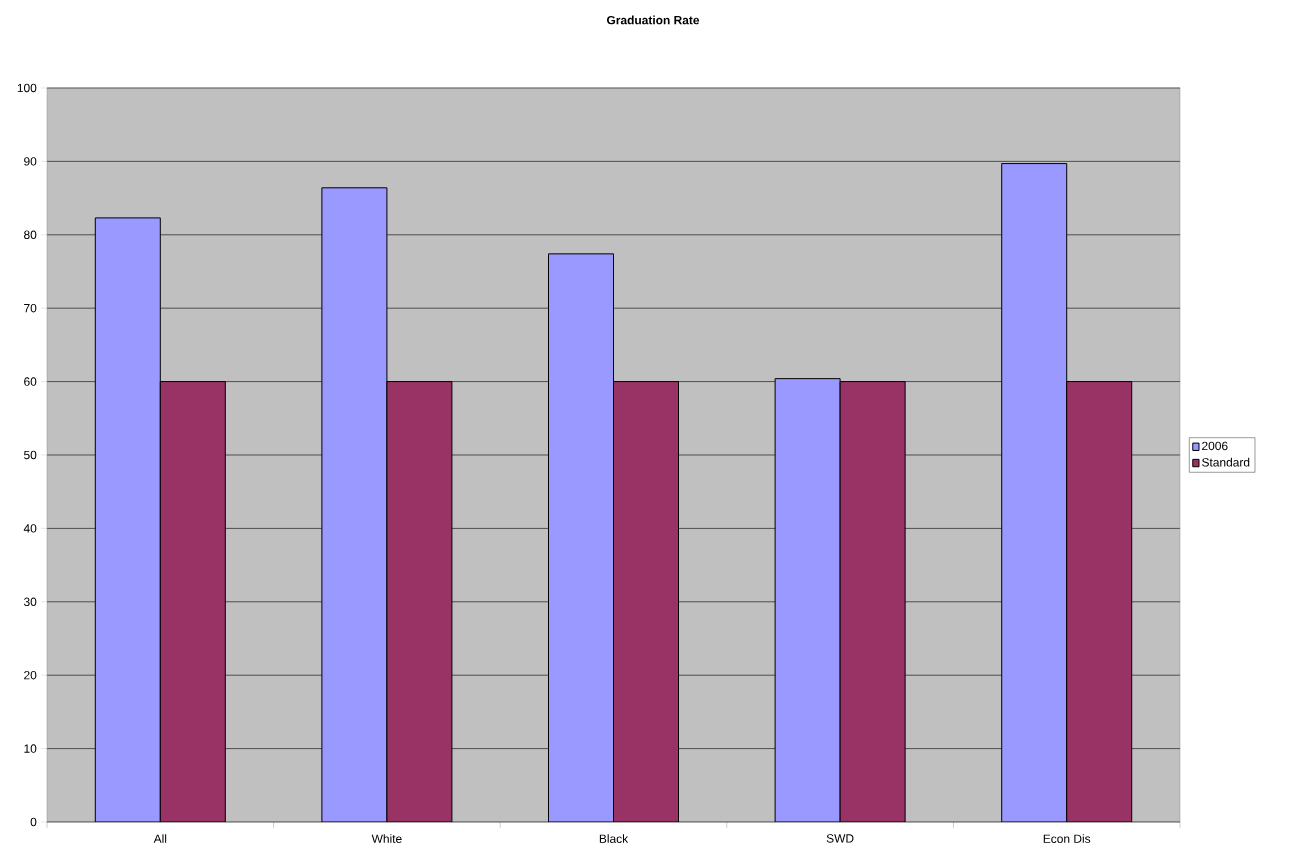  What do you see at coordinates (30, 381) in the screenshot?
I see `y-tick-label: 60` at bounding box center [30, 381].